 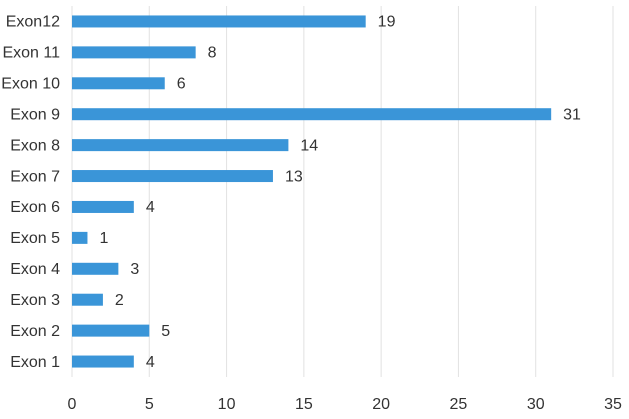 I want to click on x-tick-label: 10, so click(x=227, y=404).